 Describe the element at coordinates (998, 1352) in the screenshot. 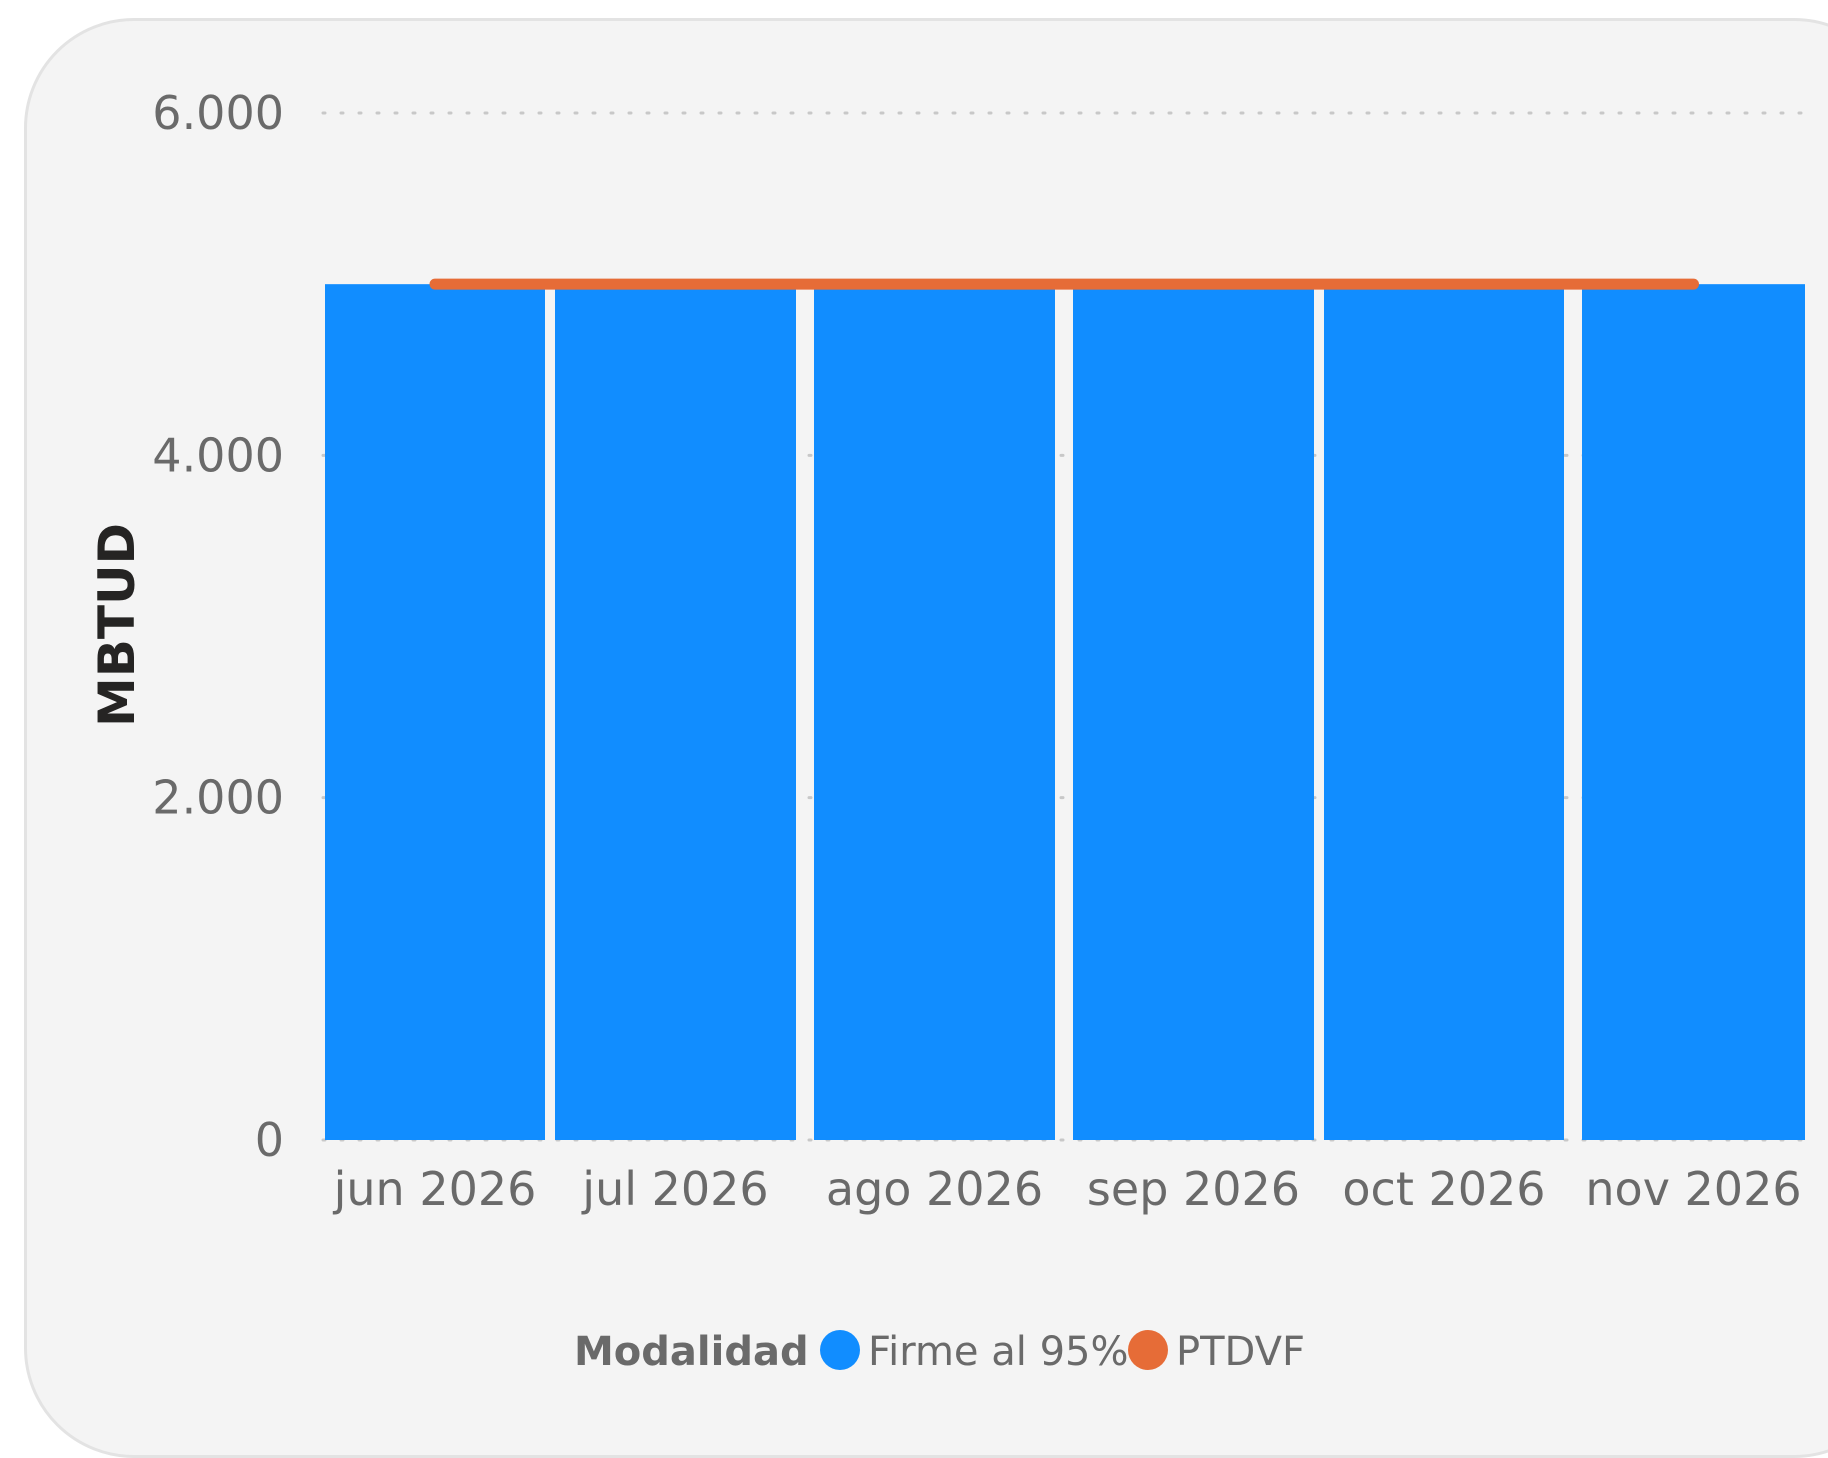

I see `legend-label: Firme al 95%` at that location.